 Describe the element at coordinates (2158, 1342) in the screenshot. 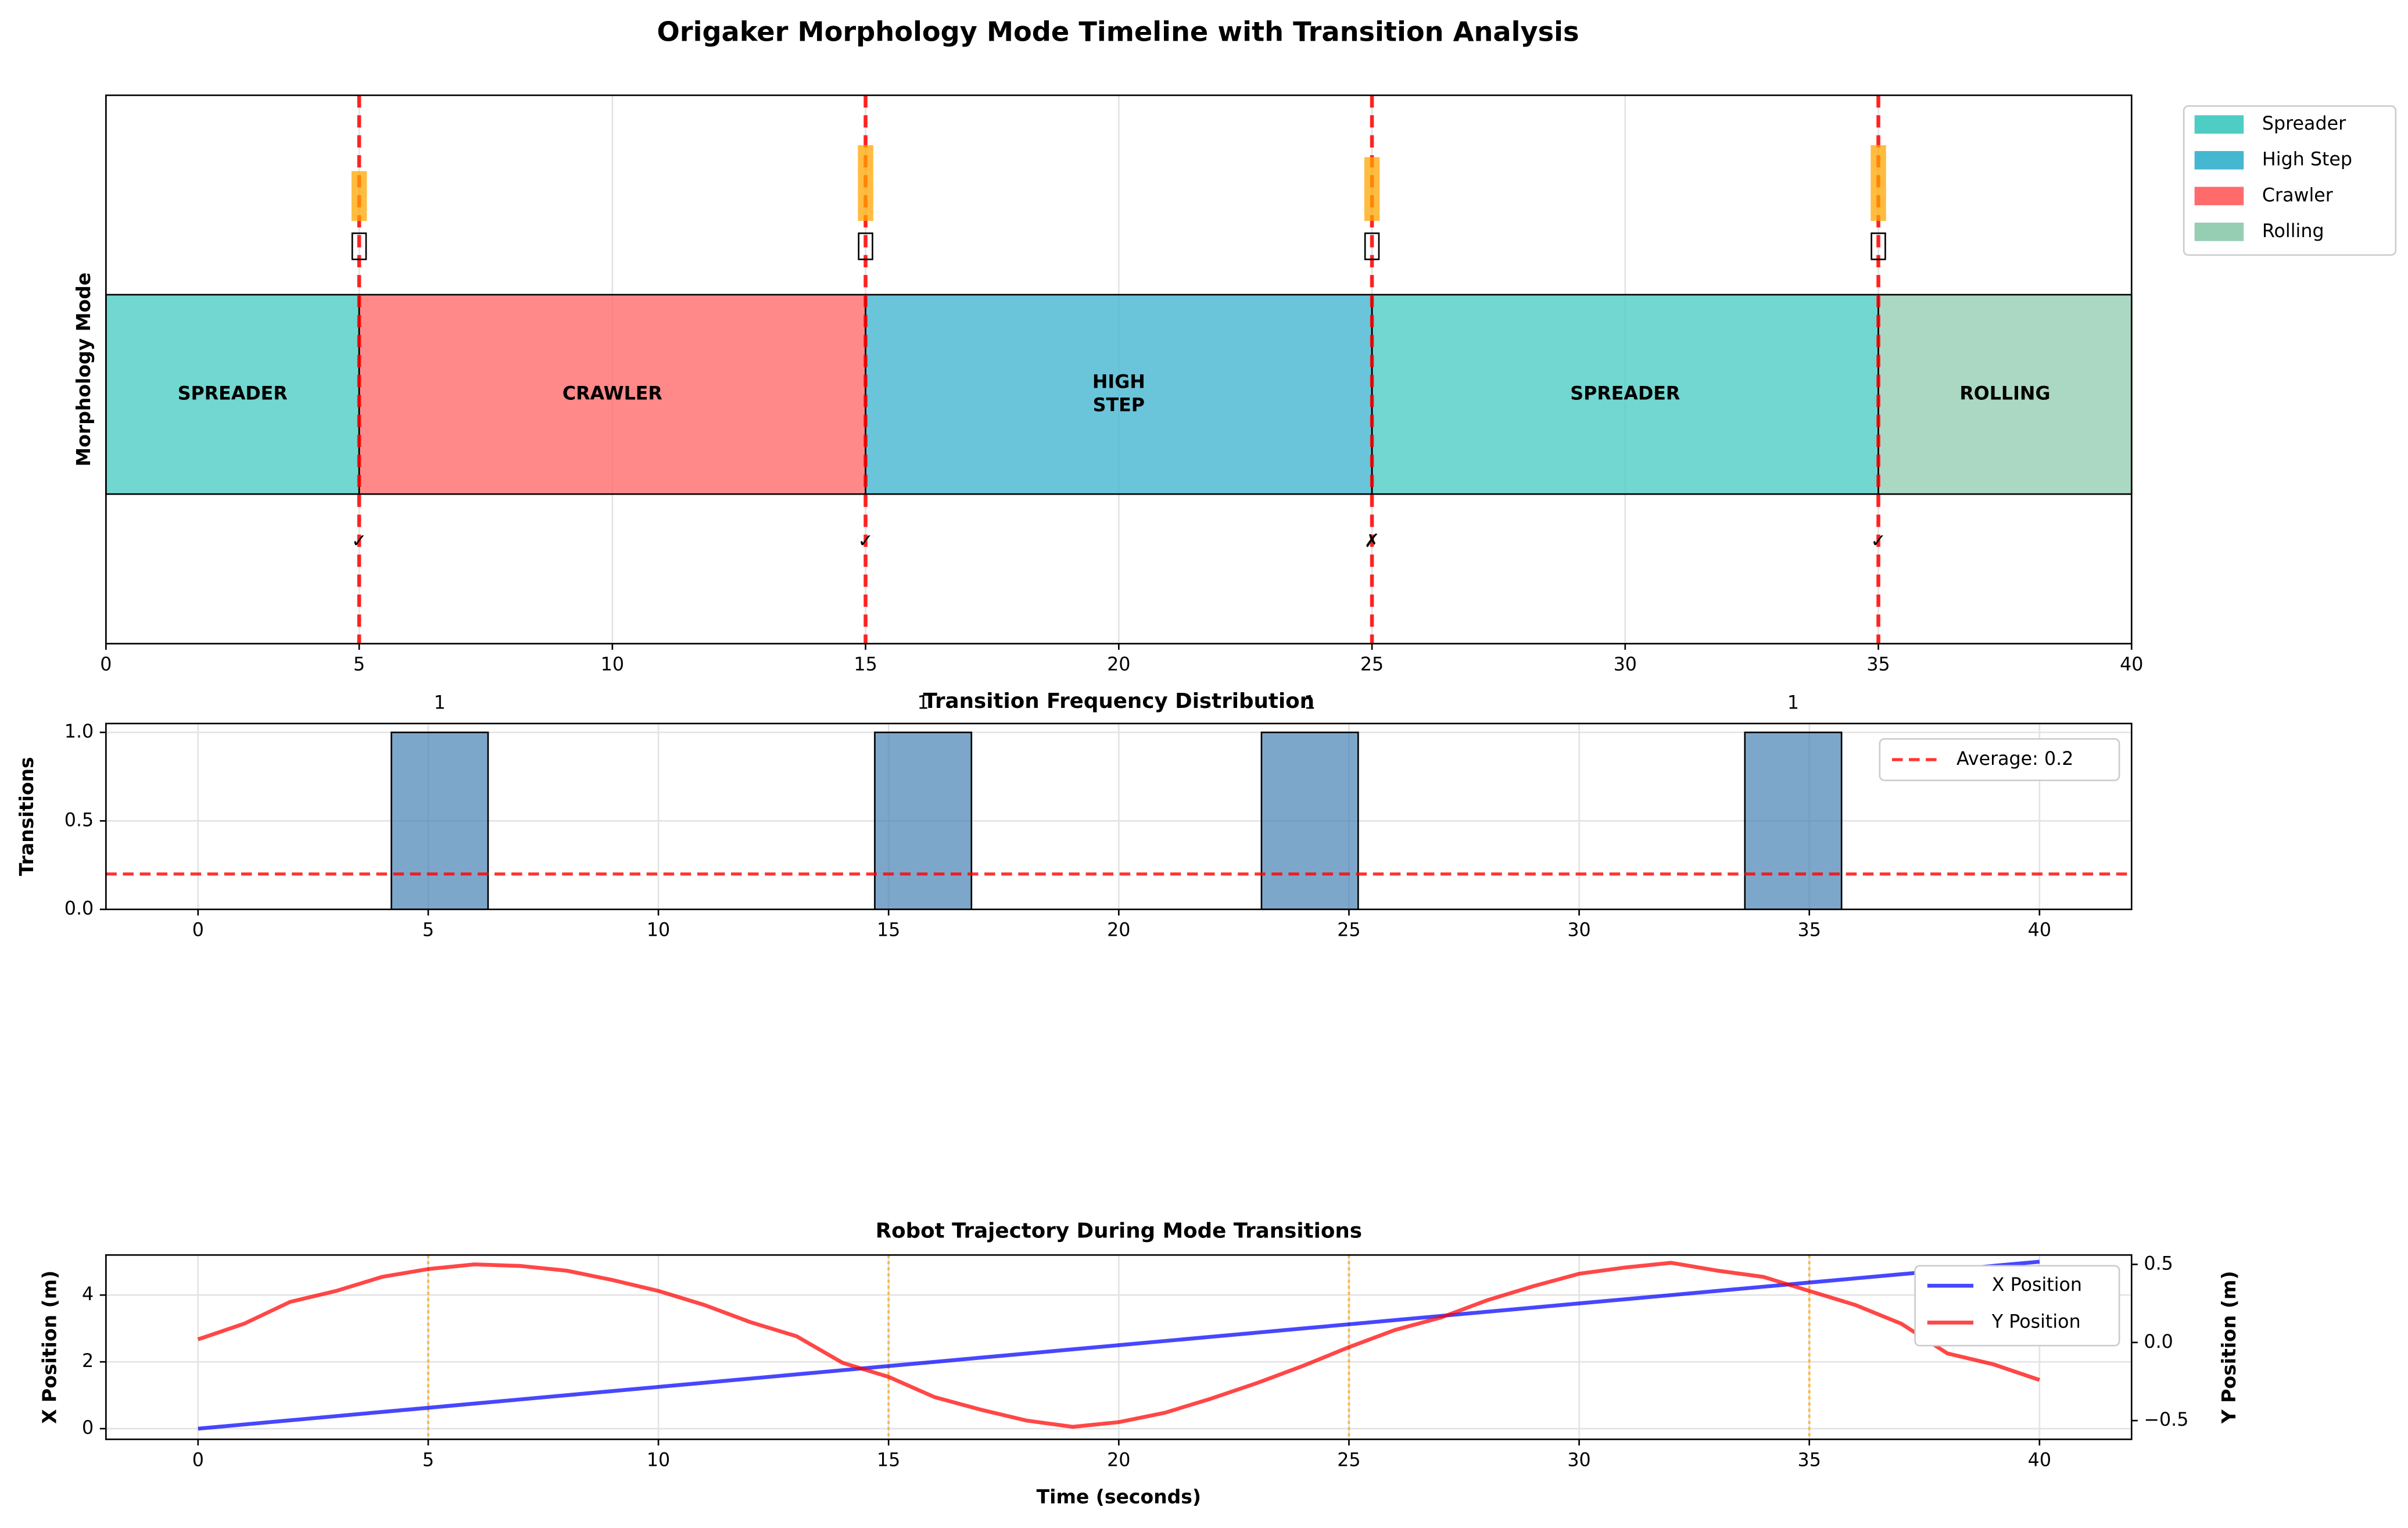

I see `y2-tick-label: 0.0` at that location.